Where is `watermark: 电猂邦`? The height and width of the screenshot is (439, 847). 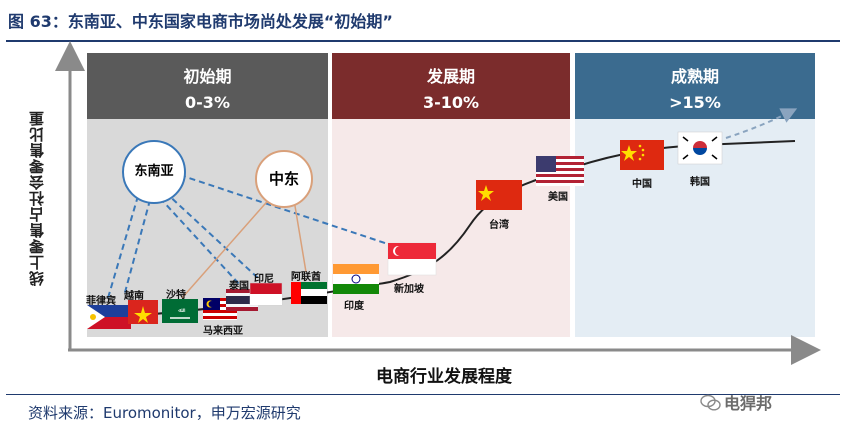 watermark: 电猂邦 is located at coordinates (748, 403).